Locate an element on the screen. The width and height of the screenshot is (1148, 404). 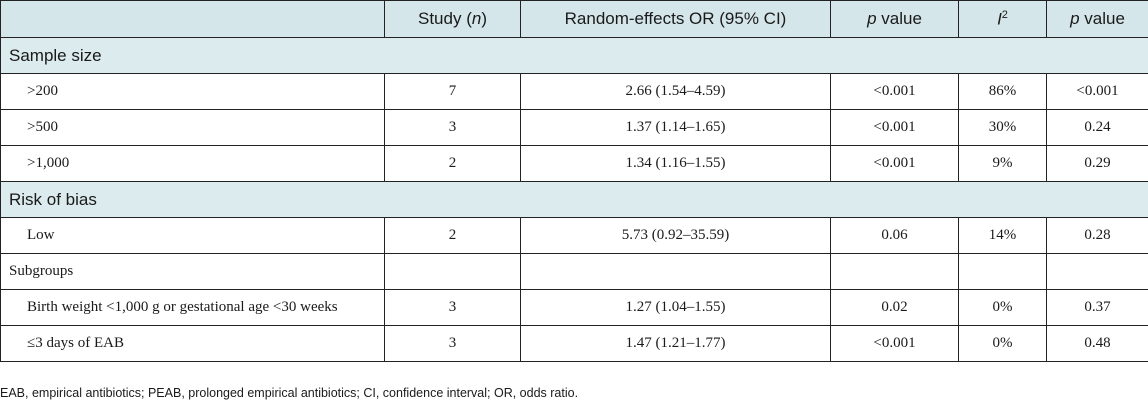
header-or: Random-effects OR (95% CI) is located at coordinates (675, 19).